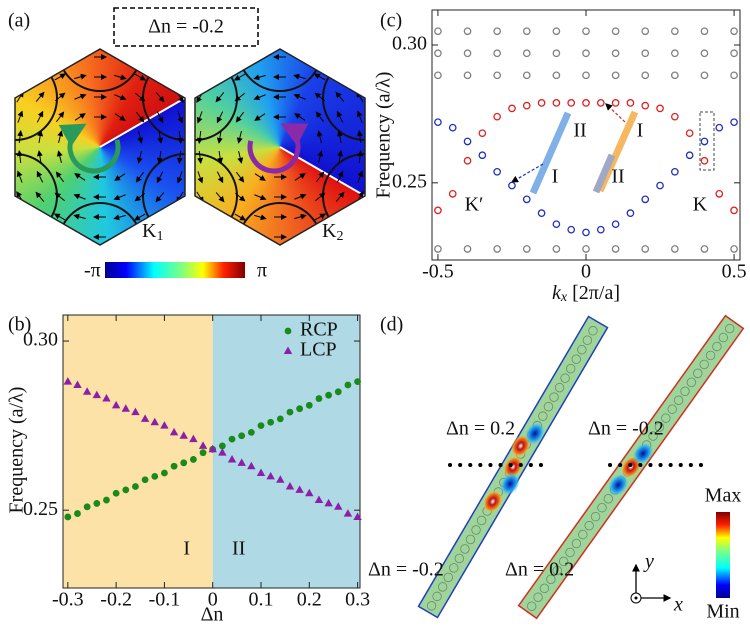 This screenshot has height=626, width=750. Describe the element at coordinates (165, 600) in the screenshot. I see `x-tick-label: -0.1` at that location.